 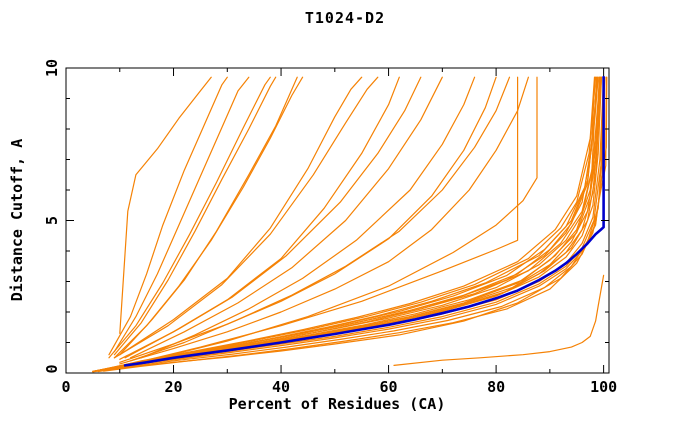 What do you see at coordinates (345, 18) in the screenshot?
I see `chart-title: T1024-D2` at bounding box center [345, 18].